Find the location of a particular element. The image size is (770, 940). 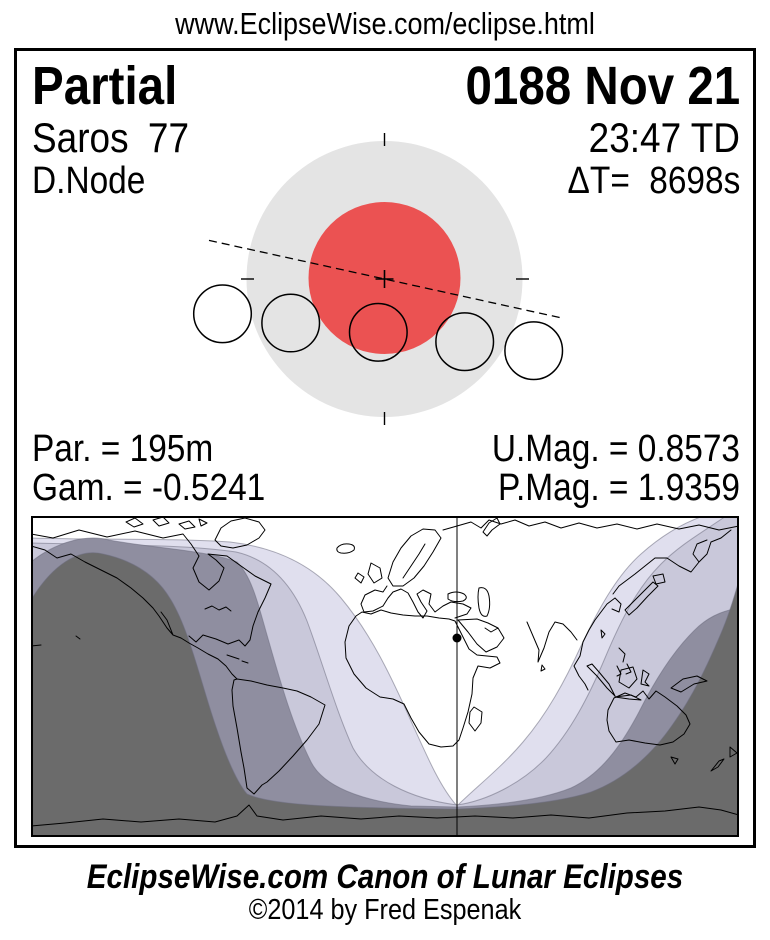

node-label: D.Node is located at coordinates (89, 181).